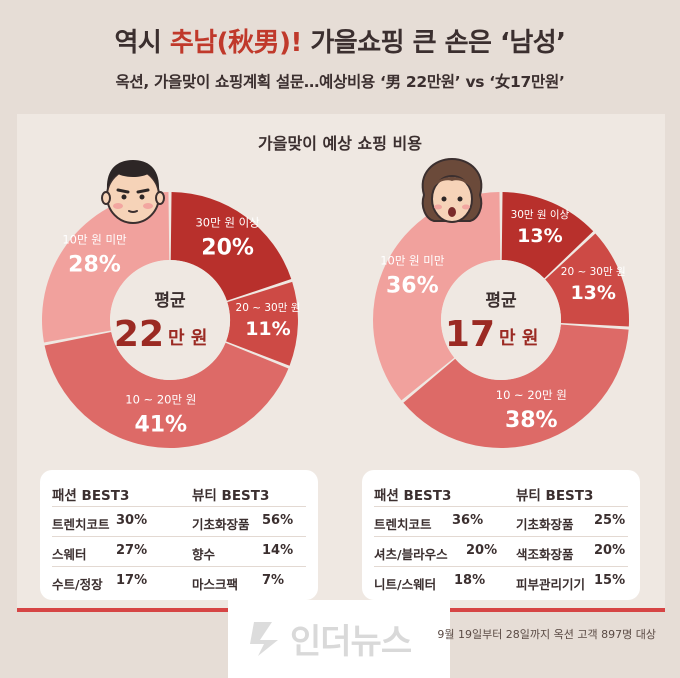 This screenshot has height=678, width=680. I want to click on page-title: 역시 추남(秋男)! 가을쇼핑 큰 손은 ‘남성’, so click(340, 40).